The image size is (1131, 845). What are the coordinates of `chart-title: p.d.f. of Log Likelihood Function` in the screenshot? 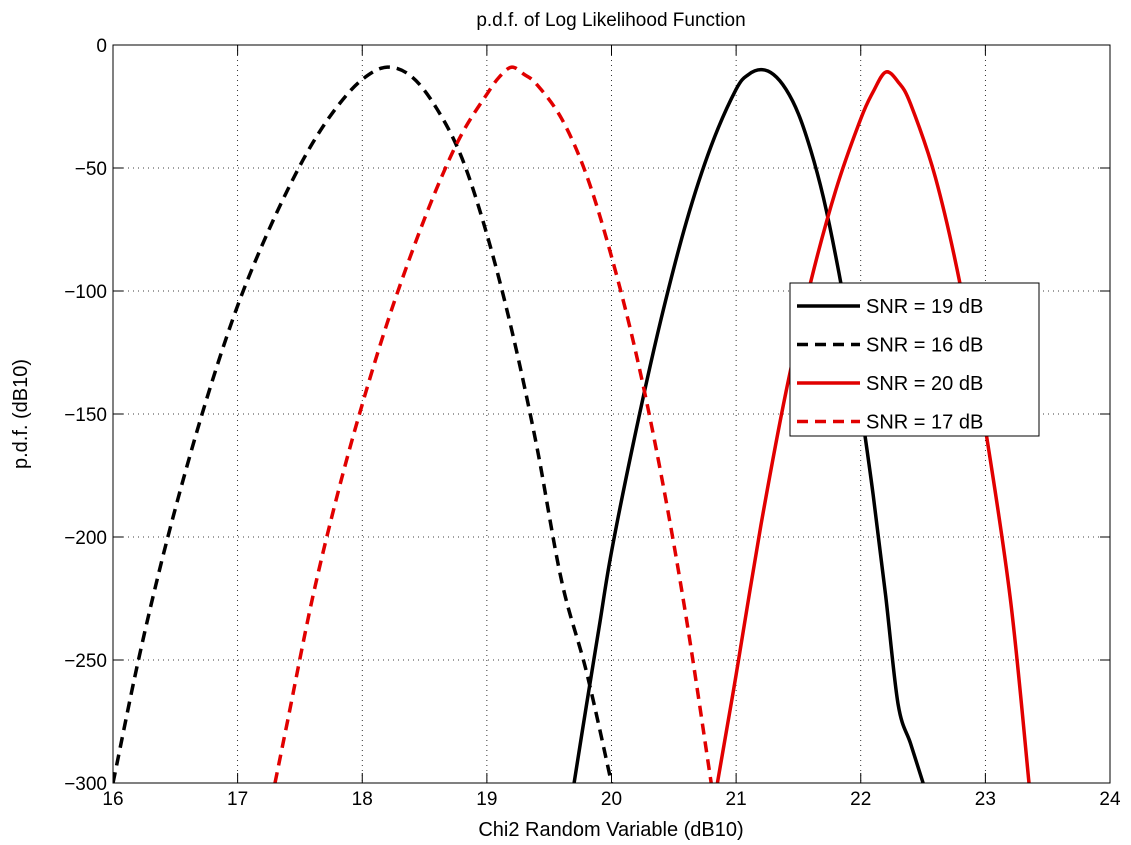 It's located at (610, 20).